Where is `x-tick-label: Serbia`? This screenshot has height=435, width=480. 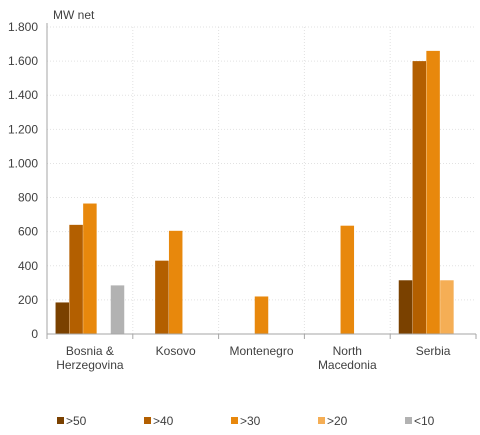 x-tick-label: Serbia is located at coordinates (433, 351).